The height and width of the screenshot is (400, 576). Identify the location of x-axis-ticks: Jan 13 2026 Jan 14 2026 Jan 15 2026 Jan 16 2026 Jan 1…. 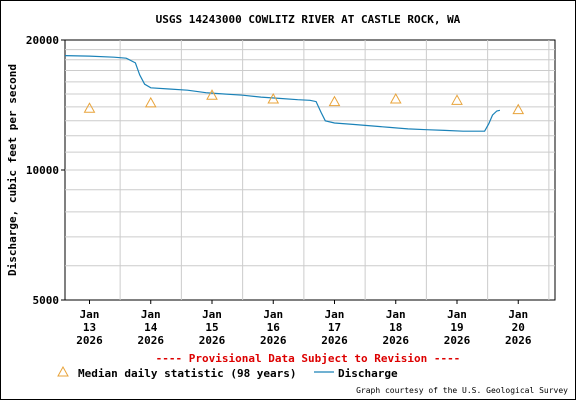
(304, 323).